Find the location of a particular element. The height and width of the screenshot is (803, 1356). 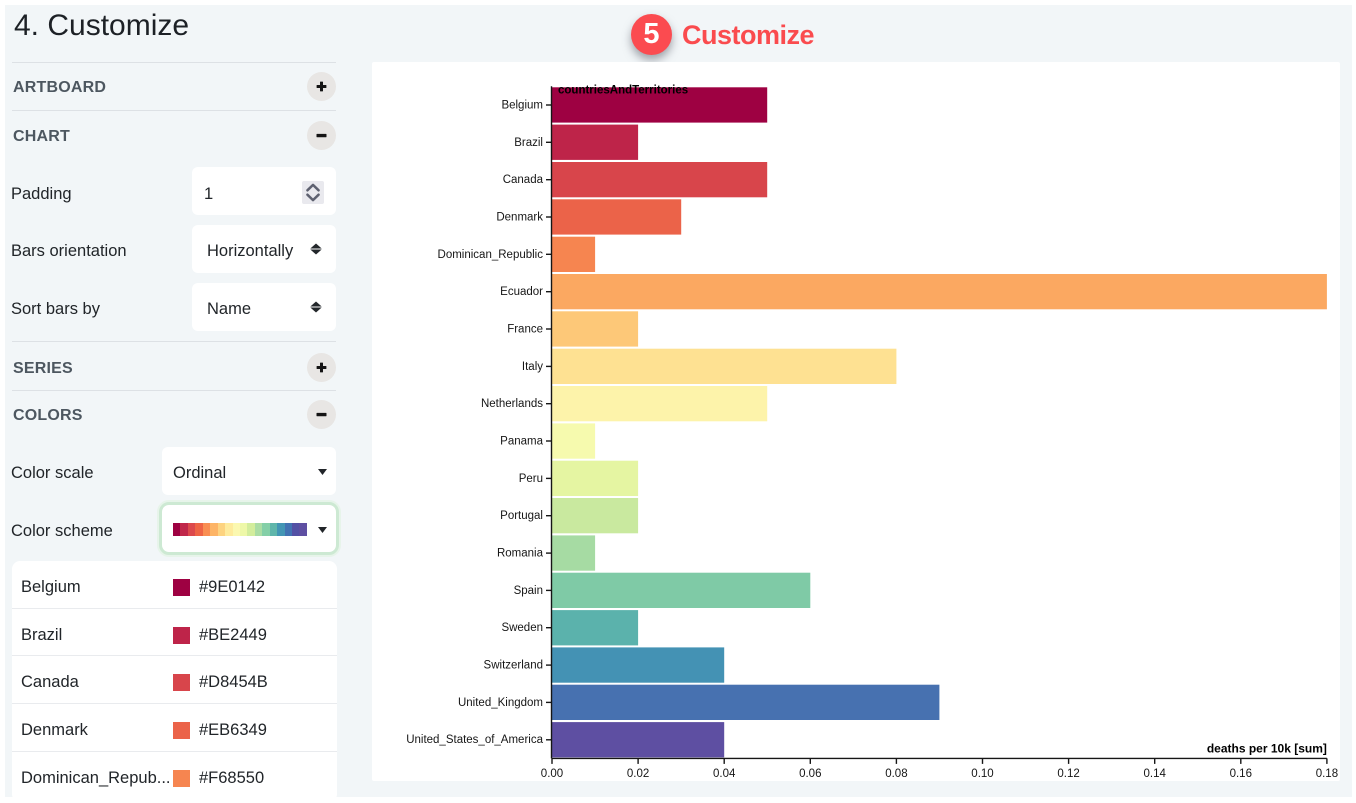

svg-text: United_States_of_America is located at coordinates (474, 740).